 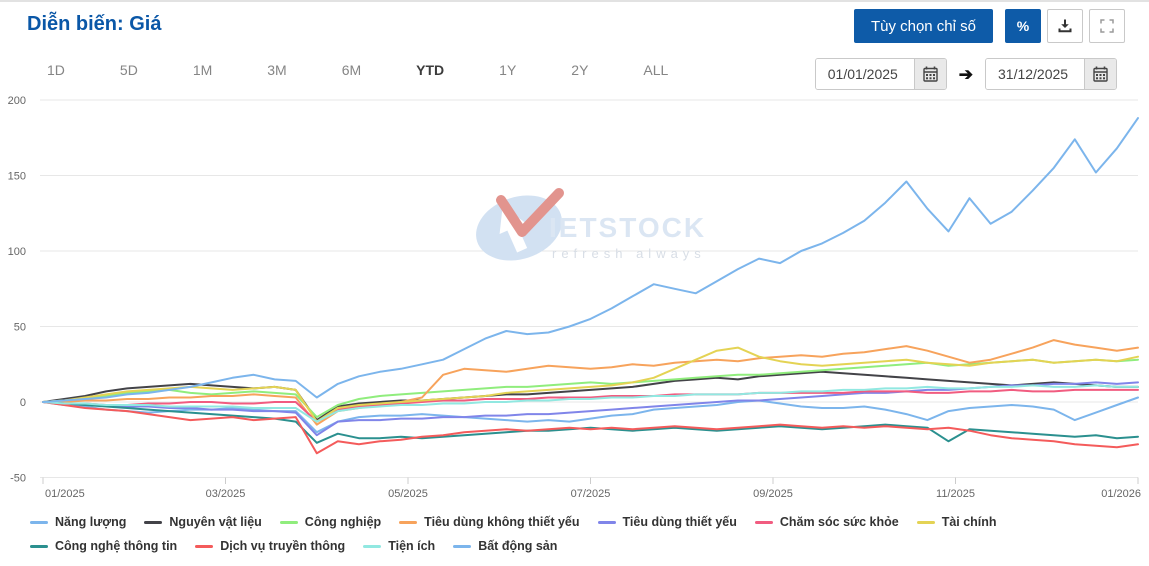 I want to click on arrow-right-icon: ➔, so click(x=965, y=74).